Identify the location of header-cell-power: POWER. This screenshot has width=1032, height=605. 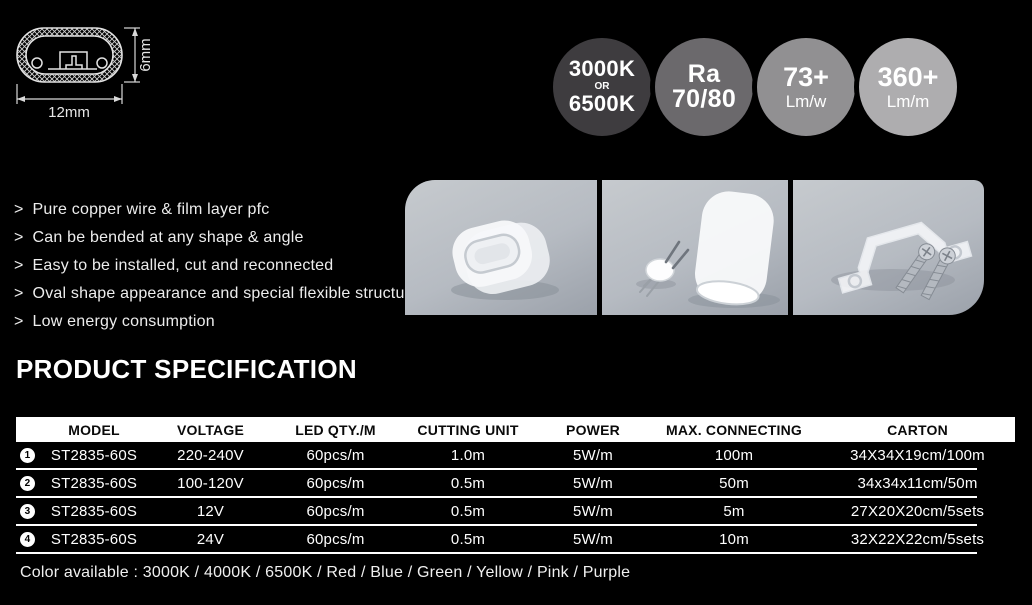
(593, 429).